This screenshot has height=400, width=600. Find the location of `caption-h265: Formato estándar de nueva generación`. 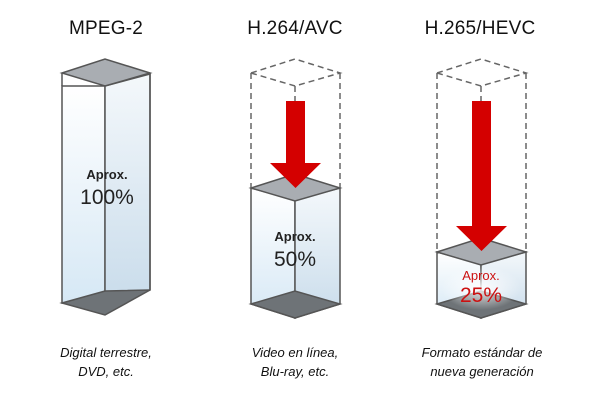

caption-h265: Formato estándar de nueva generación is located at coordinates (482, 362).